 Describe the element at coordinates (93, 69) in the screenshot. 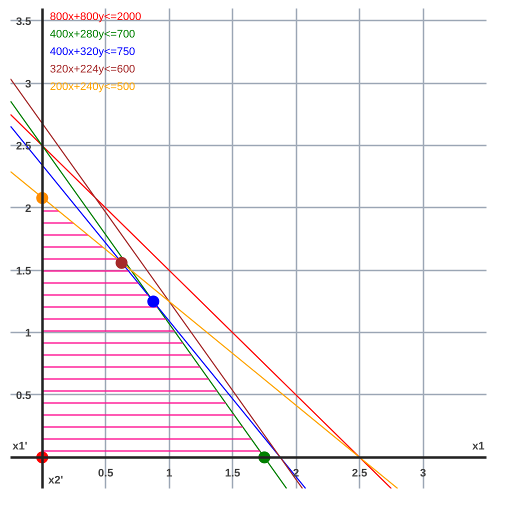

I see `text: 320x+224y<=600` at that location.